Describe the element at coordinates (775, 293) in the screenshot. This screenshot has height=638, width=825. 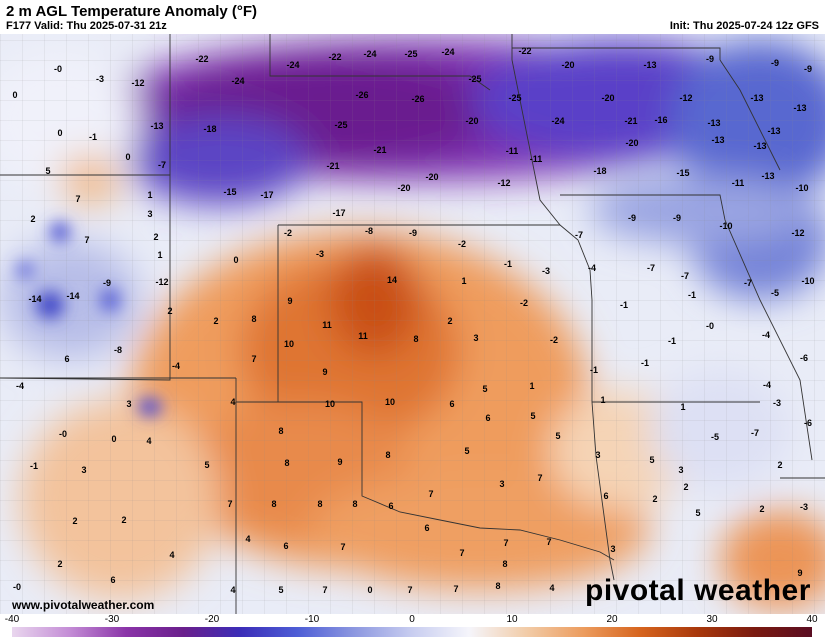
I see `anomaly-value-label: -5` at that location.